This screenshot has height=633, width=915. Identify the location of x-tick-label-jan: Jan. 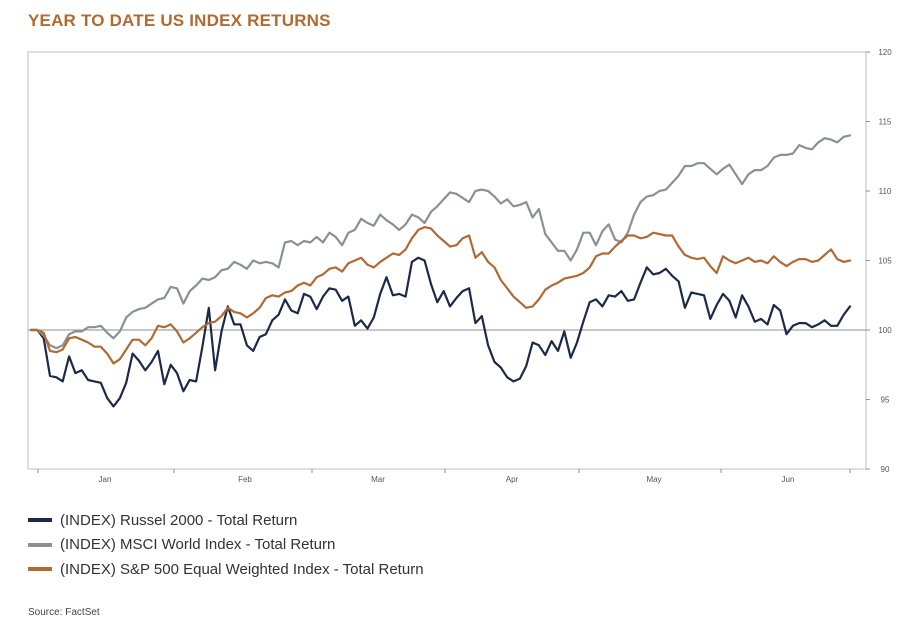
(105, 479).